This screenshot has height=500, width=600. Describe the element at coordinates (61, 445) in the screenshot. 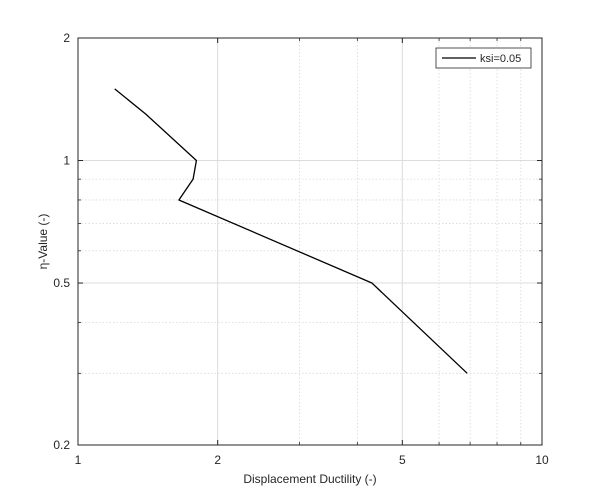

I see `y-tick-label: 0.2` at that location.